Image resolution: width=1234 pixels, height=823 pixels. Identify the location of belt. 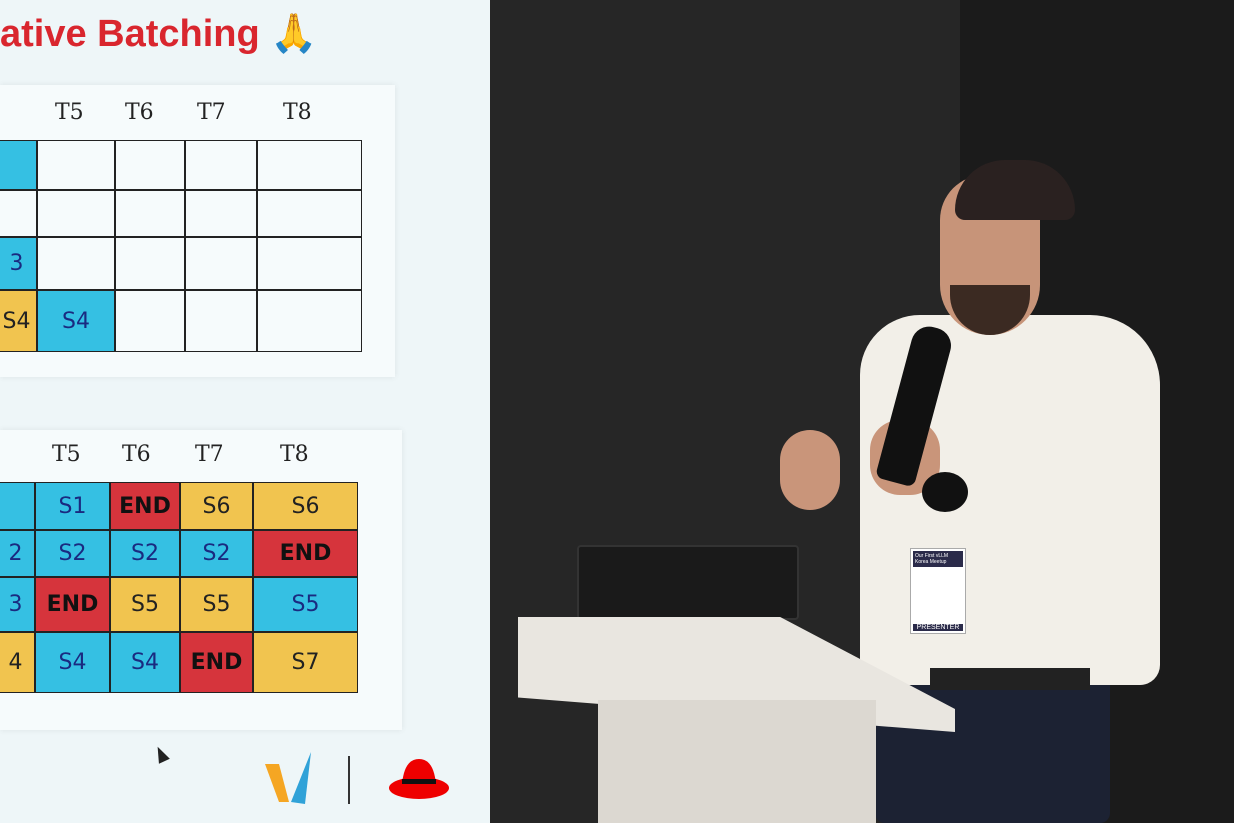
(1010, 679).